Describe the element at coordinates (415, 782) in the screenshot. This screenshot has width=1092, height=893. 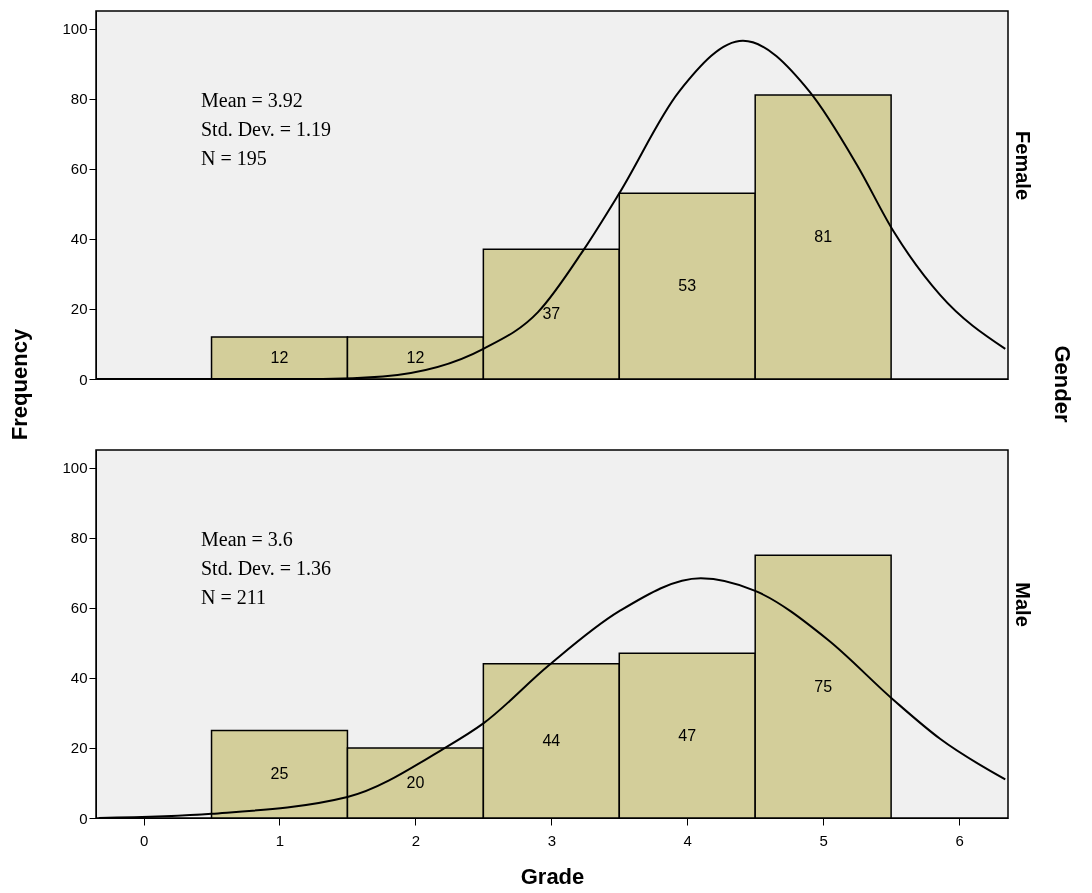
I see `data-label: 20` at that location.